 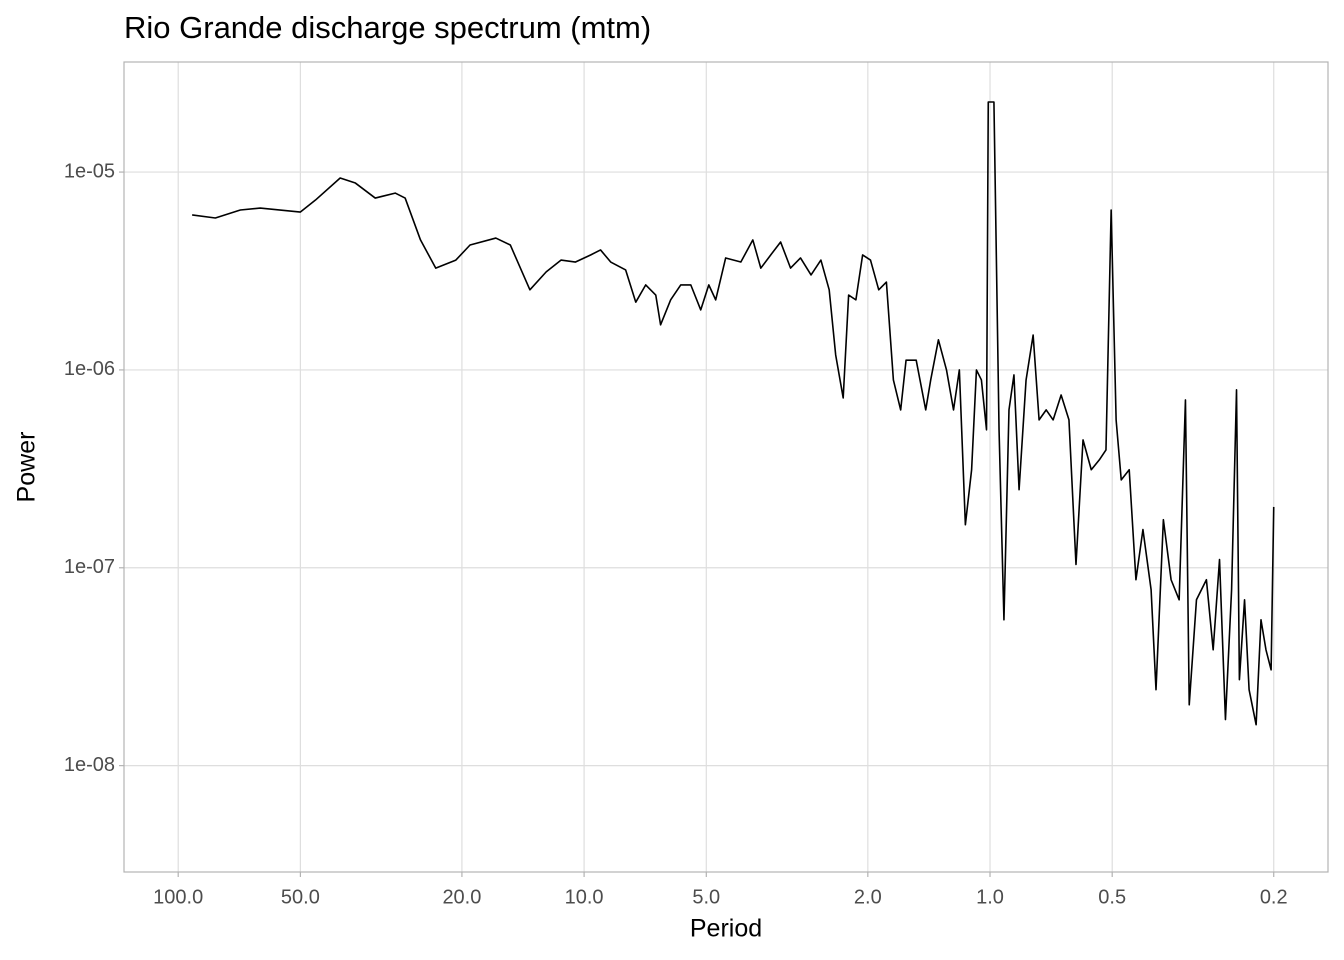 What do you see at coordinates (584, 897) in the screenshot?
I see `x-tick-label: 10.0` at bounding box center [584, 897].